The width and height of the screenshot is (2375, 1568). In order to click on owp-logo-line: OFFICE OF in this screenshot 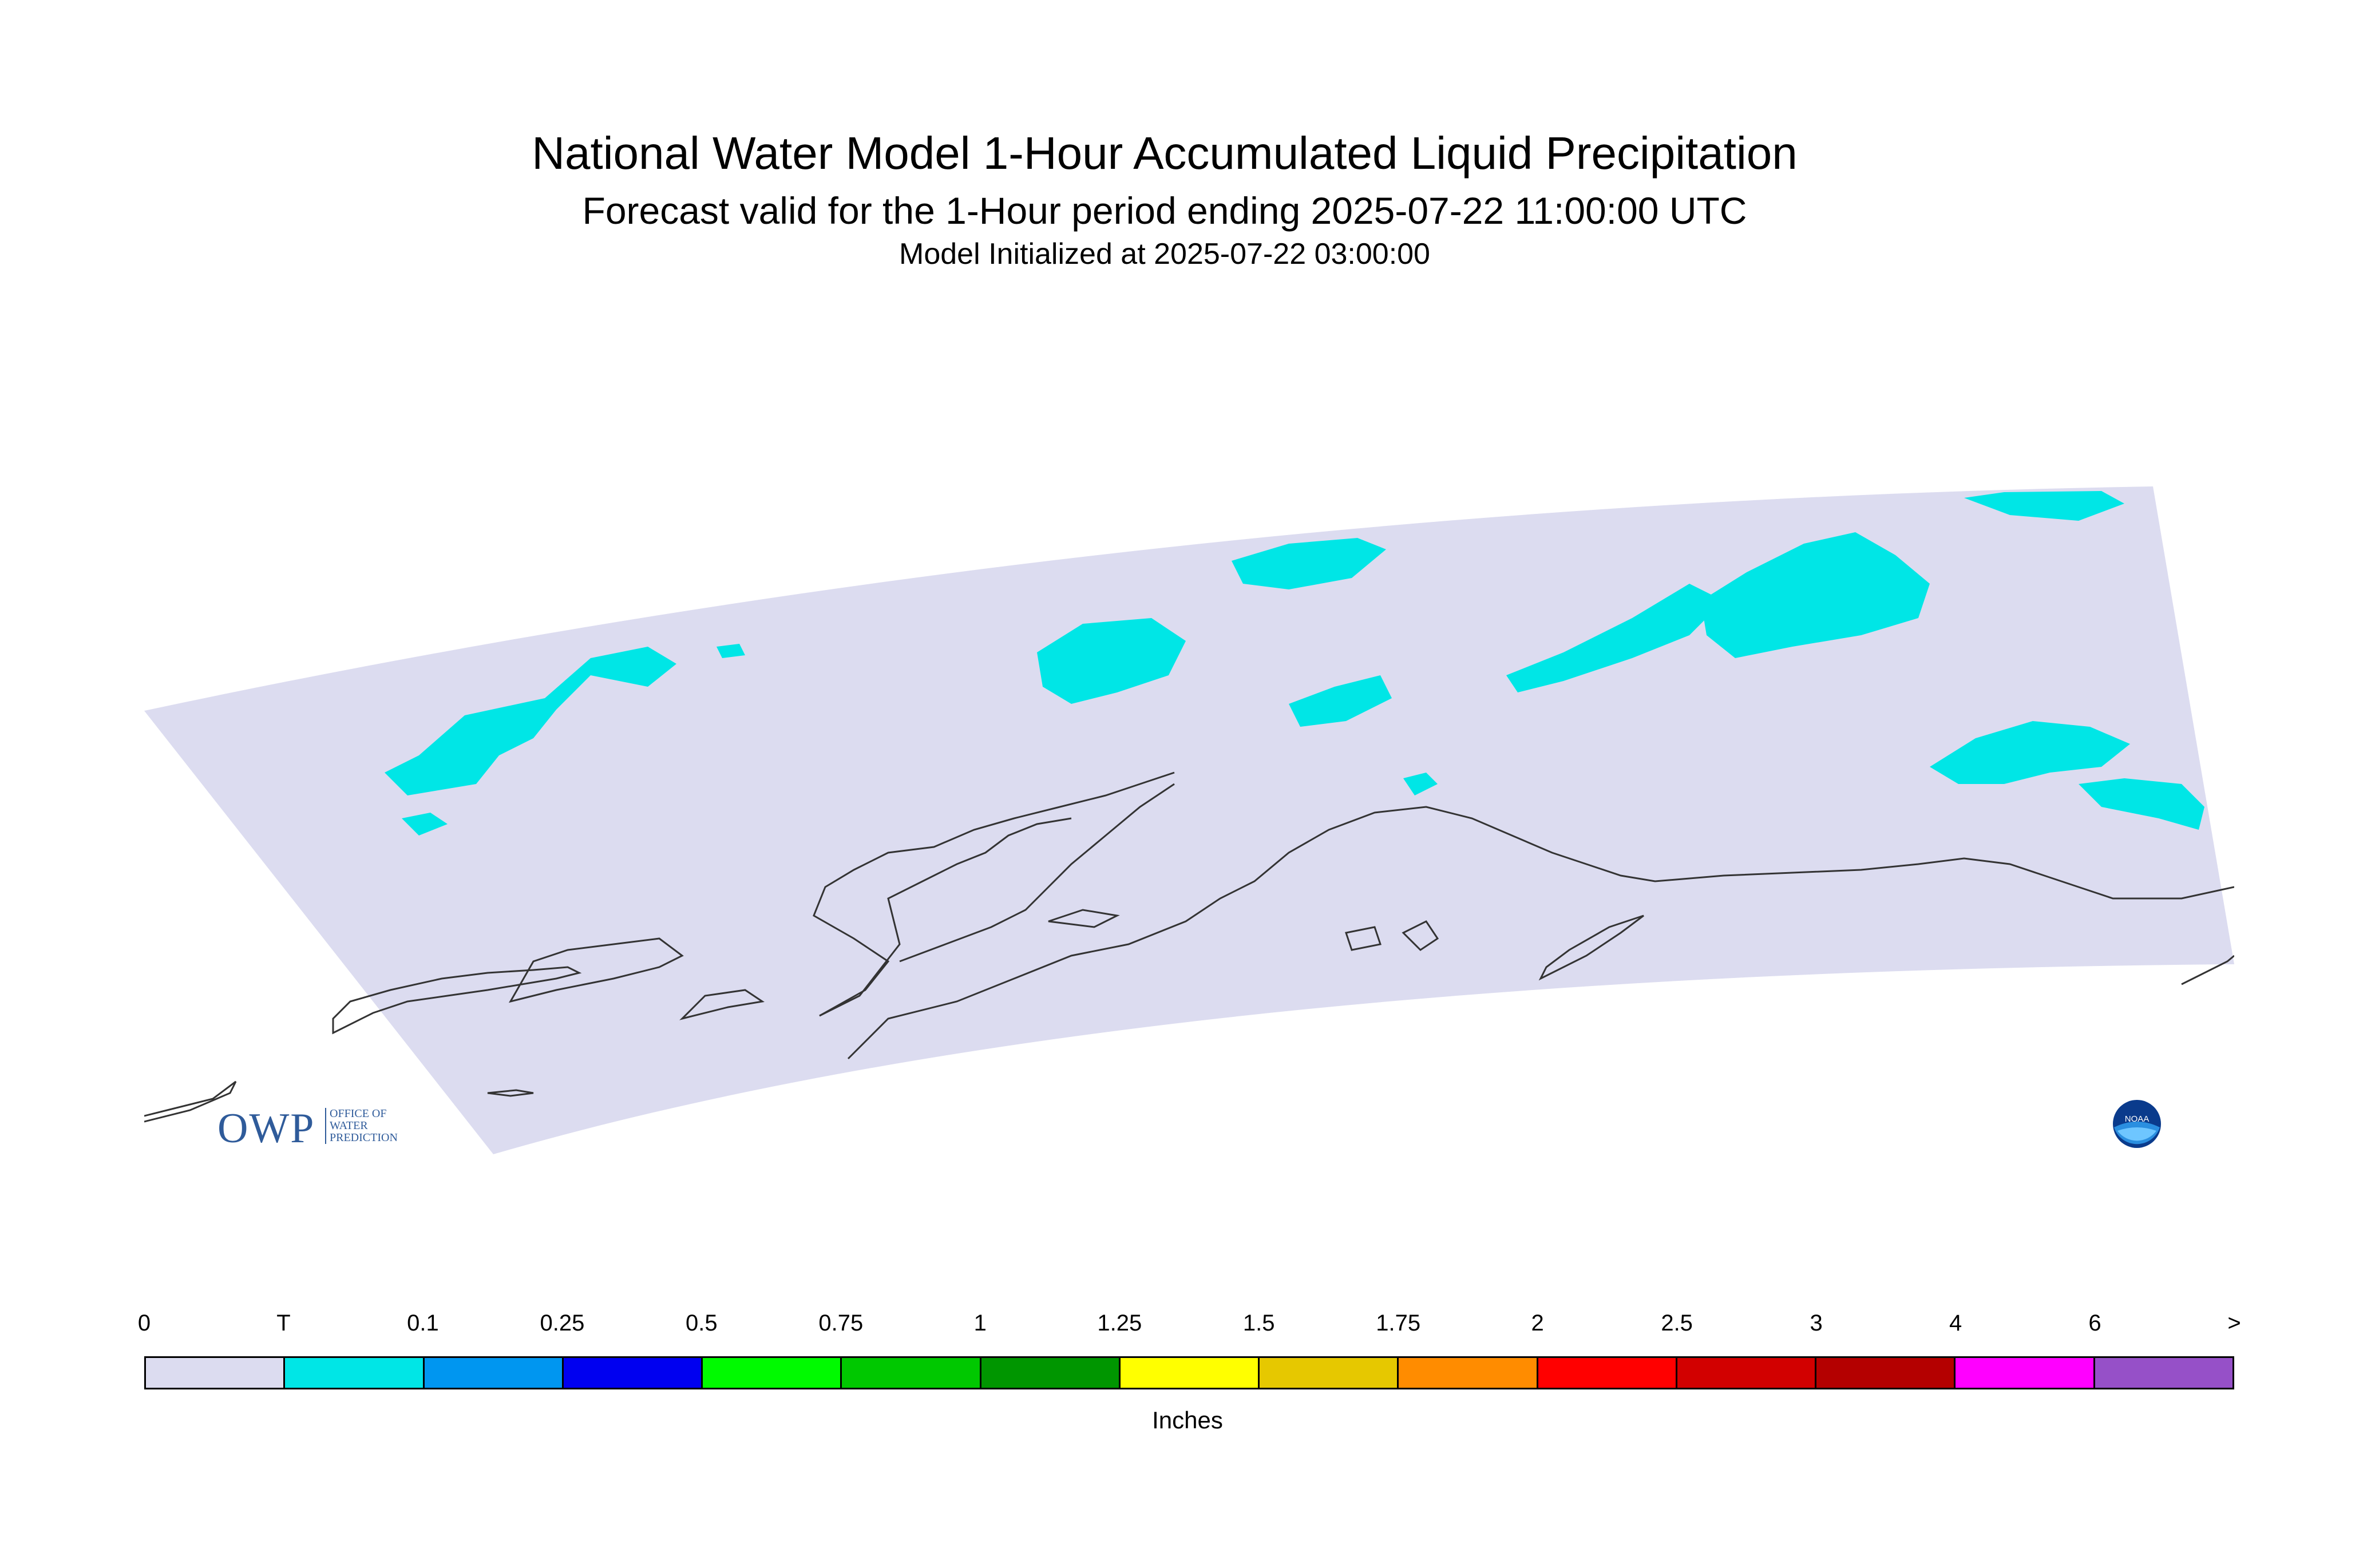, I will do `click(359, 1113)`.